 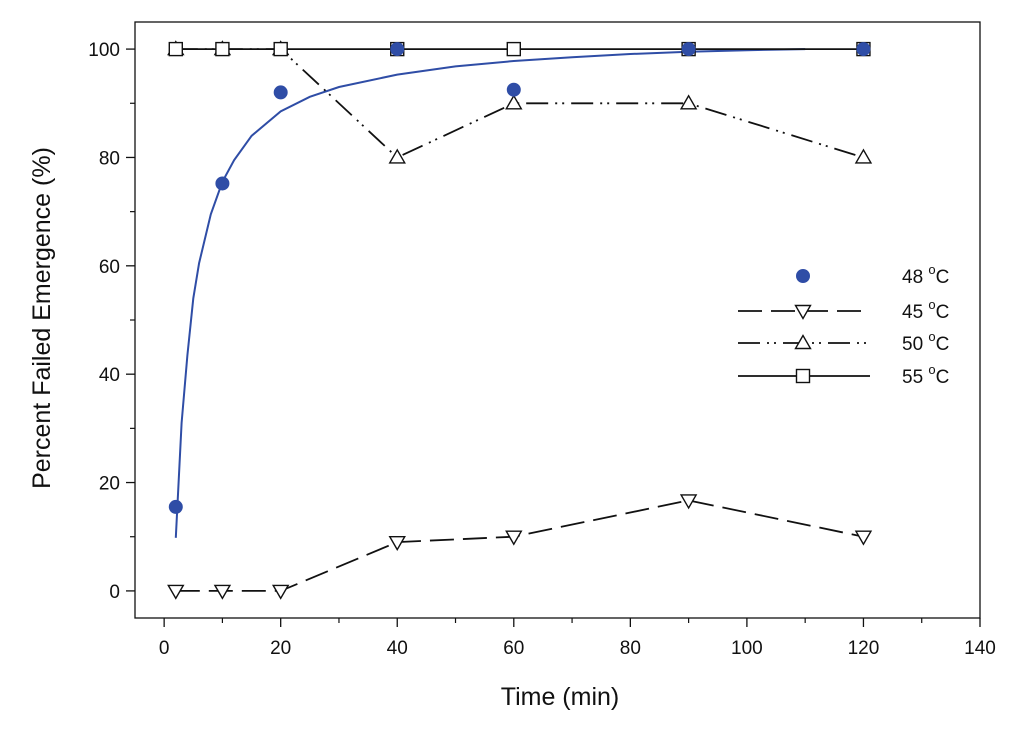 I want to click on y-axis-title: Percent Failed Emergence (%), so click(x=42, y=318).